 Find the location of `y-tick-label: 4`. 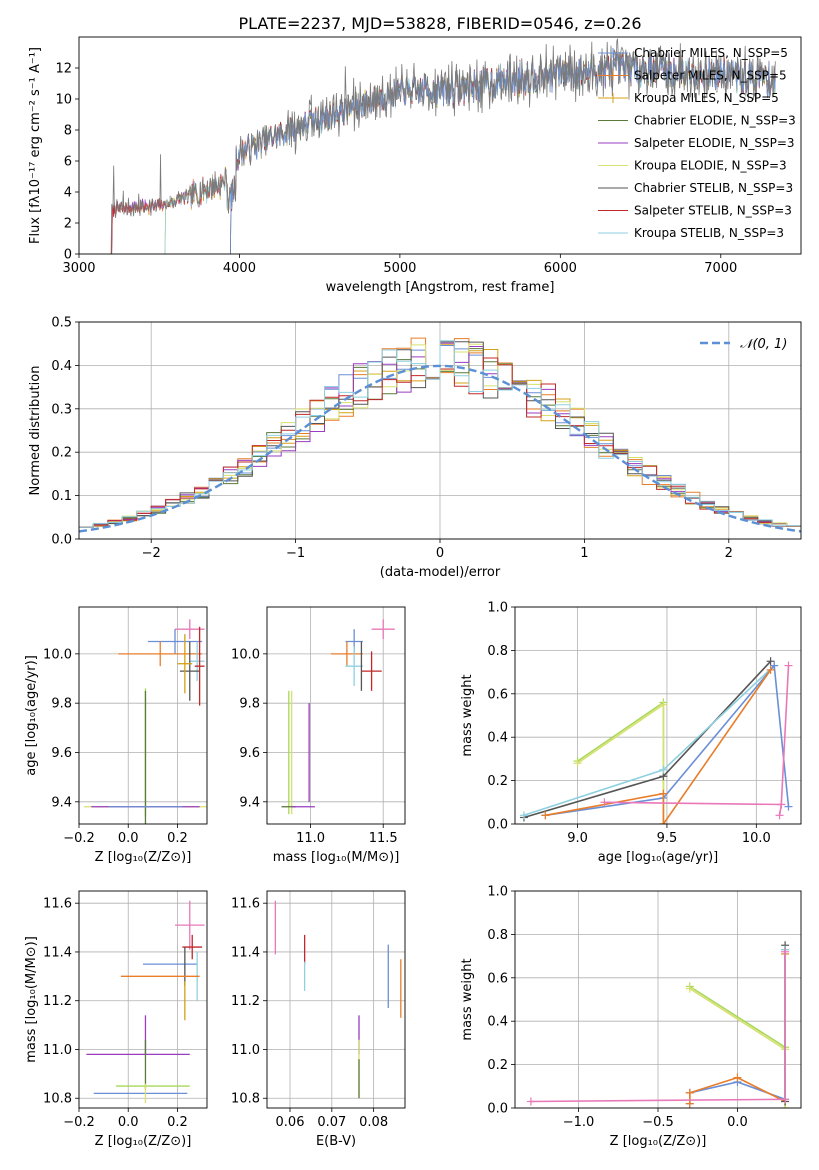

y-tick-label: 4 is located at coordinates (68, 193).